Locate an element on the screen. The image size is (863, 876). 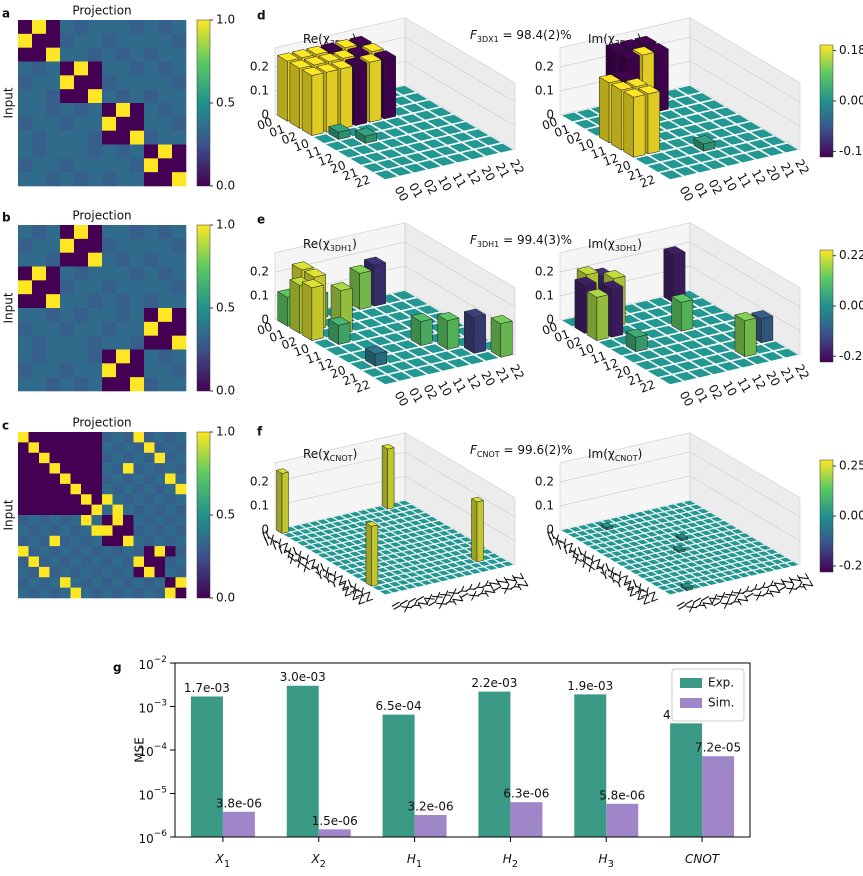
col-label: 00 is located at coordinates (402, 194).